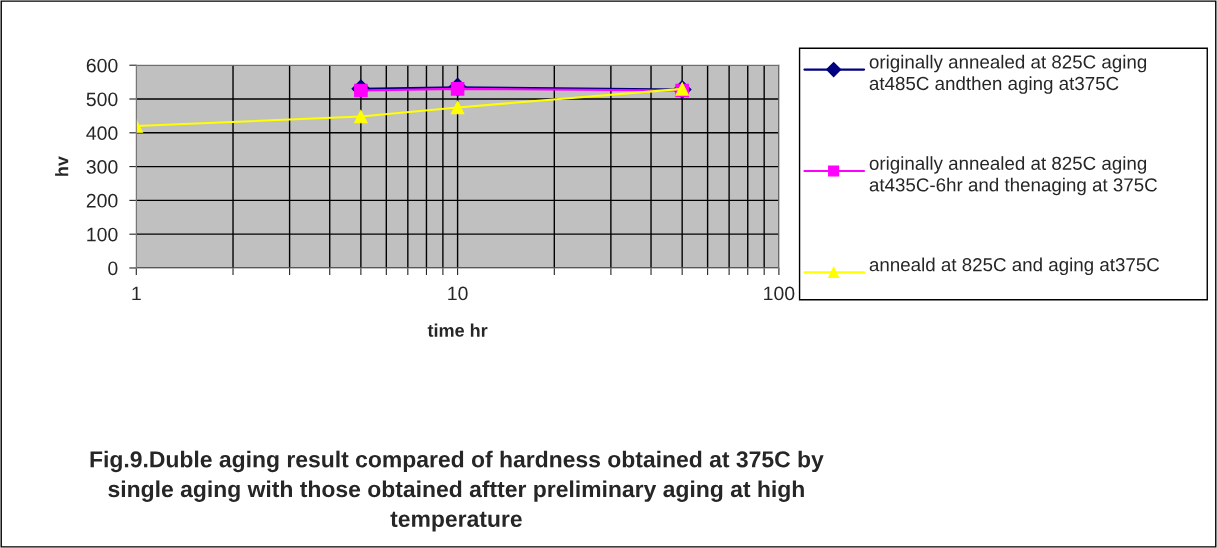  Describe the element at coordinates (102, 167) in the screenshot. I see `y-tick-label: 300` at that location.